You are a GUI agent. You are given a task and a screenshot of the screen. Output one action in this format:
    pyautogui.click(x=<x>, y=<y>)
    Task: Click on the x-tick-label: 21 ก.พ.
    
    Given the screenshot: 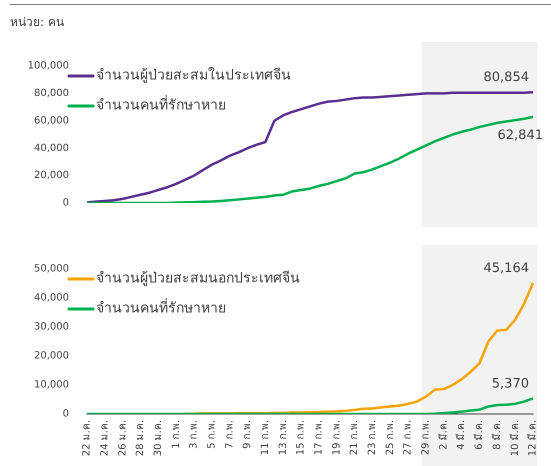 What is the action you would take?
    pyautogui.click(x=354, y=438)
    